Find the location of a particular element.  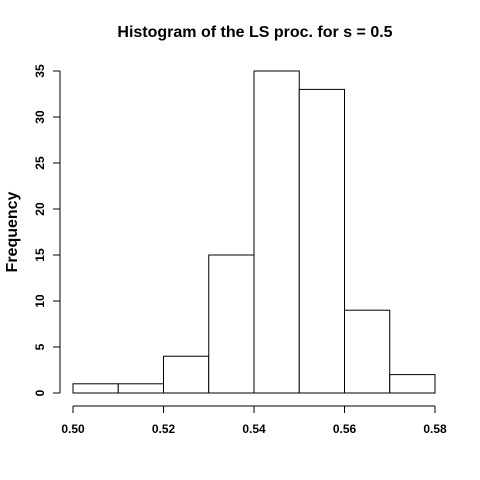

y-tick-label-3: 15 is located at coordinates (40, 255).